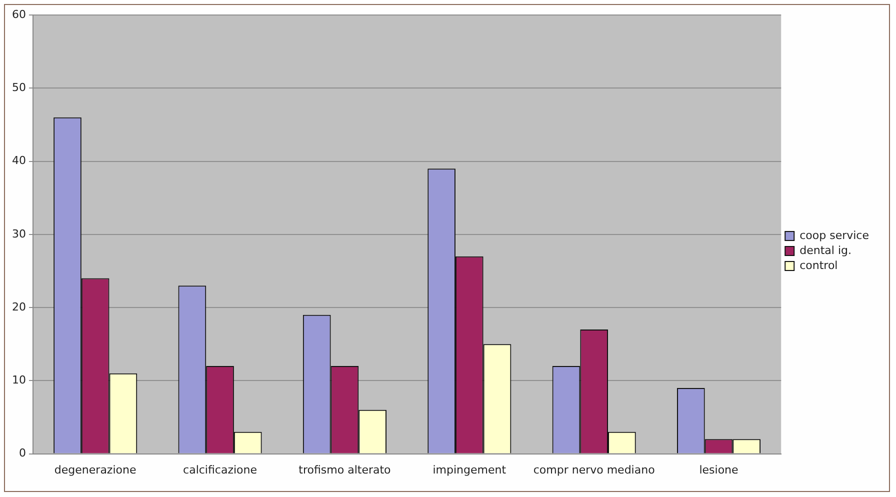  What do you see at coordinates (826, 250) in the screenshot?
I see `legend-label: dental ig.` at bounding box center [826, 250].